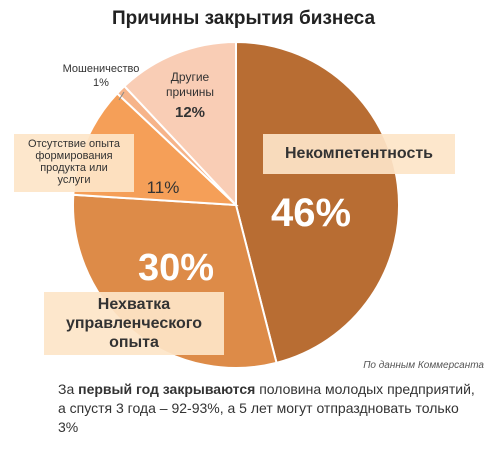  I want to click on label-product-line3: продукта или, so click(74, 168).